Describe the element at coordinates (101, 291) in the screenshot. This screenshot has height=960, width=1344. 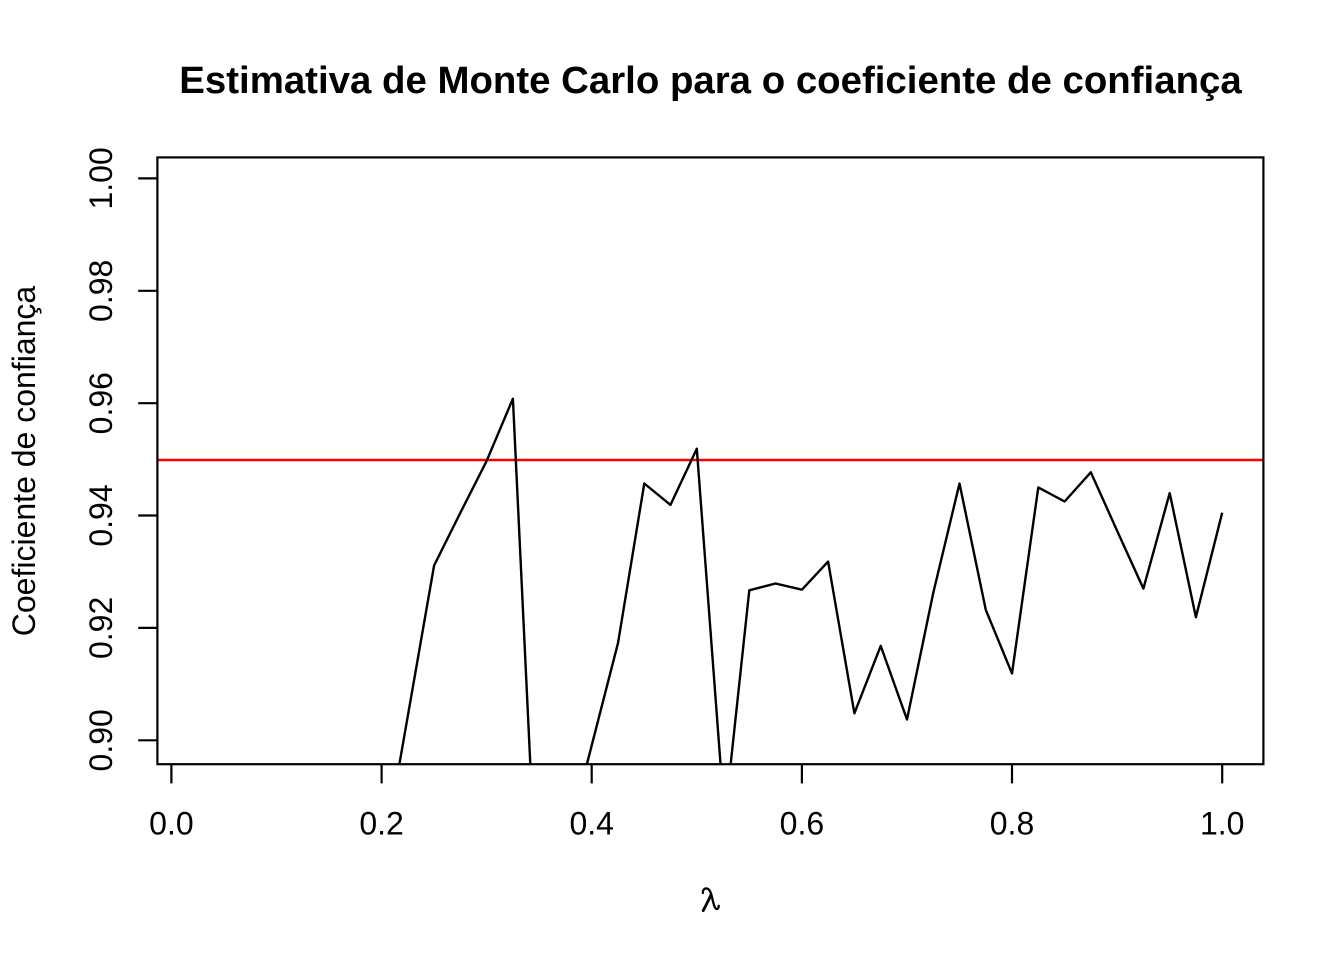
I see `svg-text: 0.98` at that location.